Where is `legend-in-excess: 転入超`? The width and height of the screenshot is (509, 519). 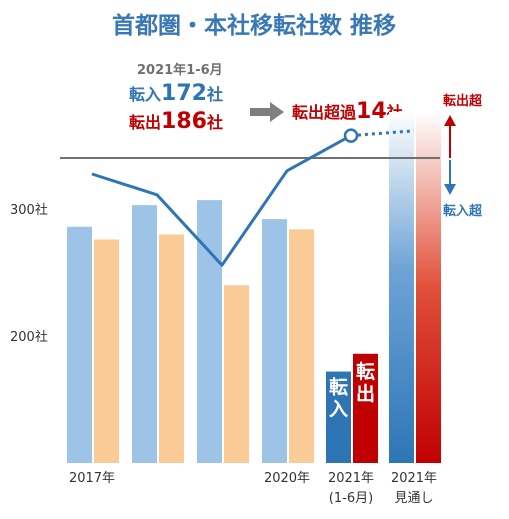 legend-in-excess: 転入超 is located at coordinates (463, 211).